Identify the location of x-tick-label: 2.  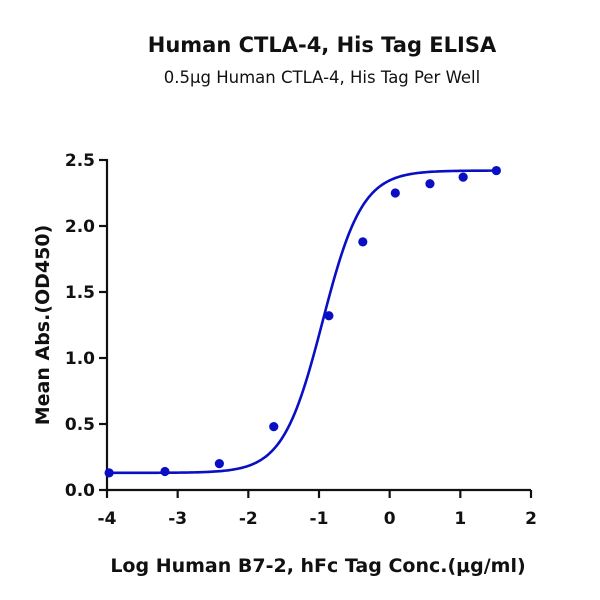
(531, 519).